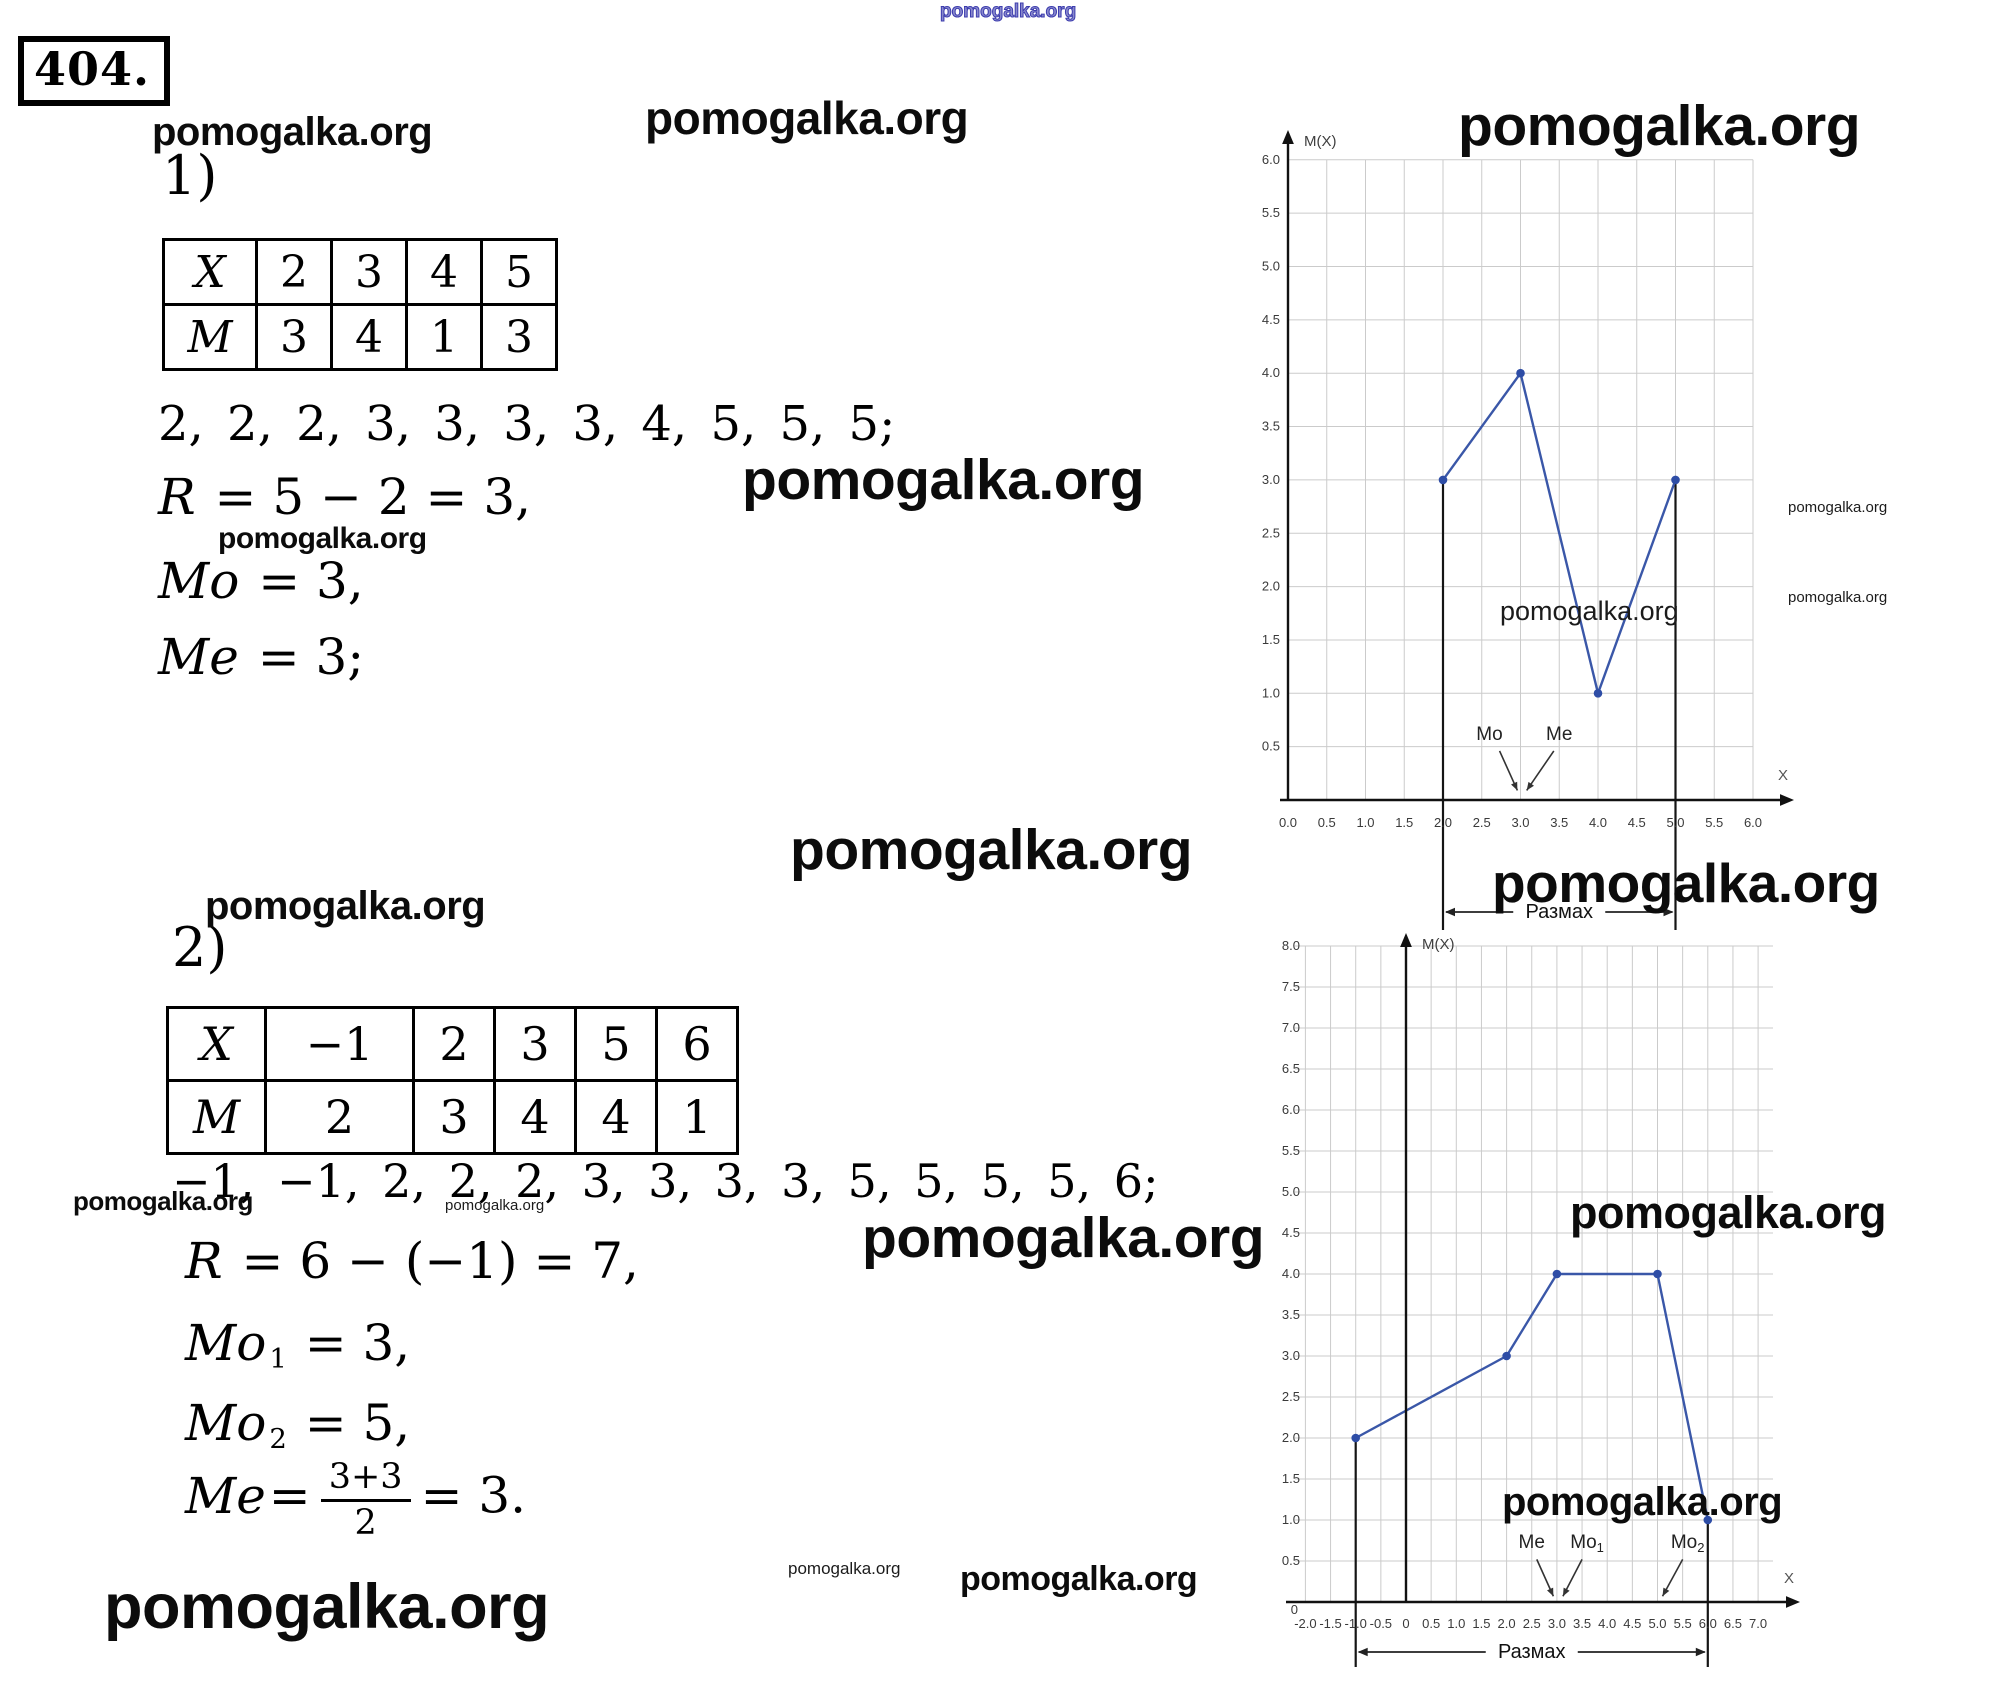 This screenshot has height=1689, width=2016. I want to click on var-Mo1: Mo, so click(226, 1343).